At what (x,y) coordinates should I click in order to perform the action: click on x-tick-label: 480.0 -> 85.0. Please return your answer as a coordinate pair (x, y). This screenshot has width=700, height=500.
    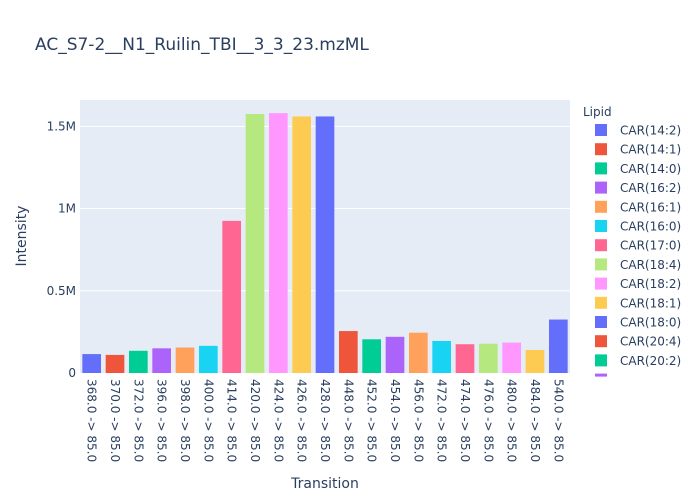
    Looking at the image, I should click on (512, 420).